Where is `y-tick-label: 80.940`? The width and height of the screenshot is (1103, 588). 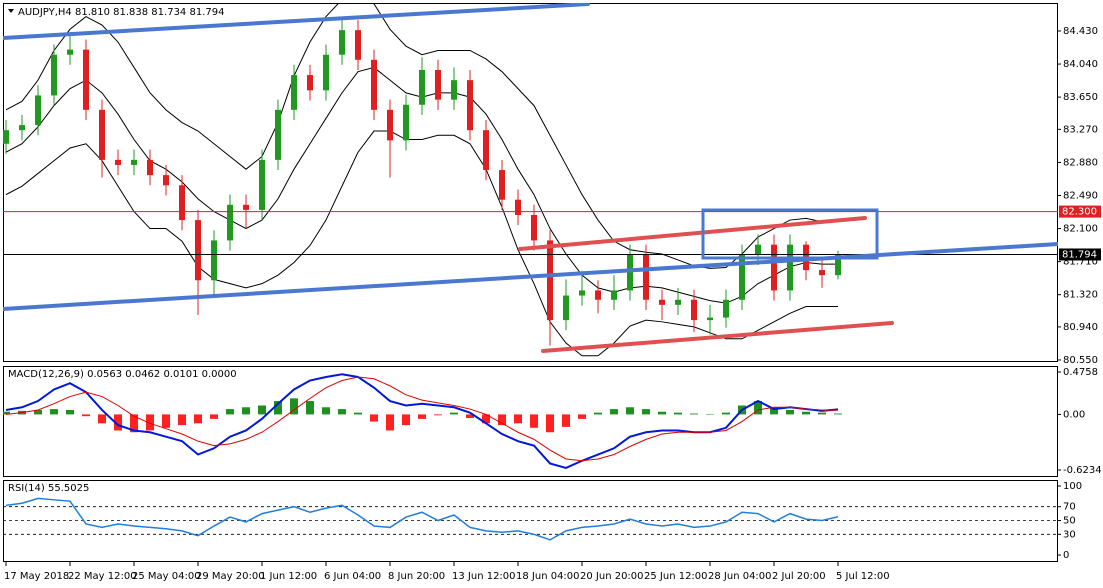
y-tick-label: 80.940 is located at coordinates (1080, 327).